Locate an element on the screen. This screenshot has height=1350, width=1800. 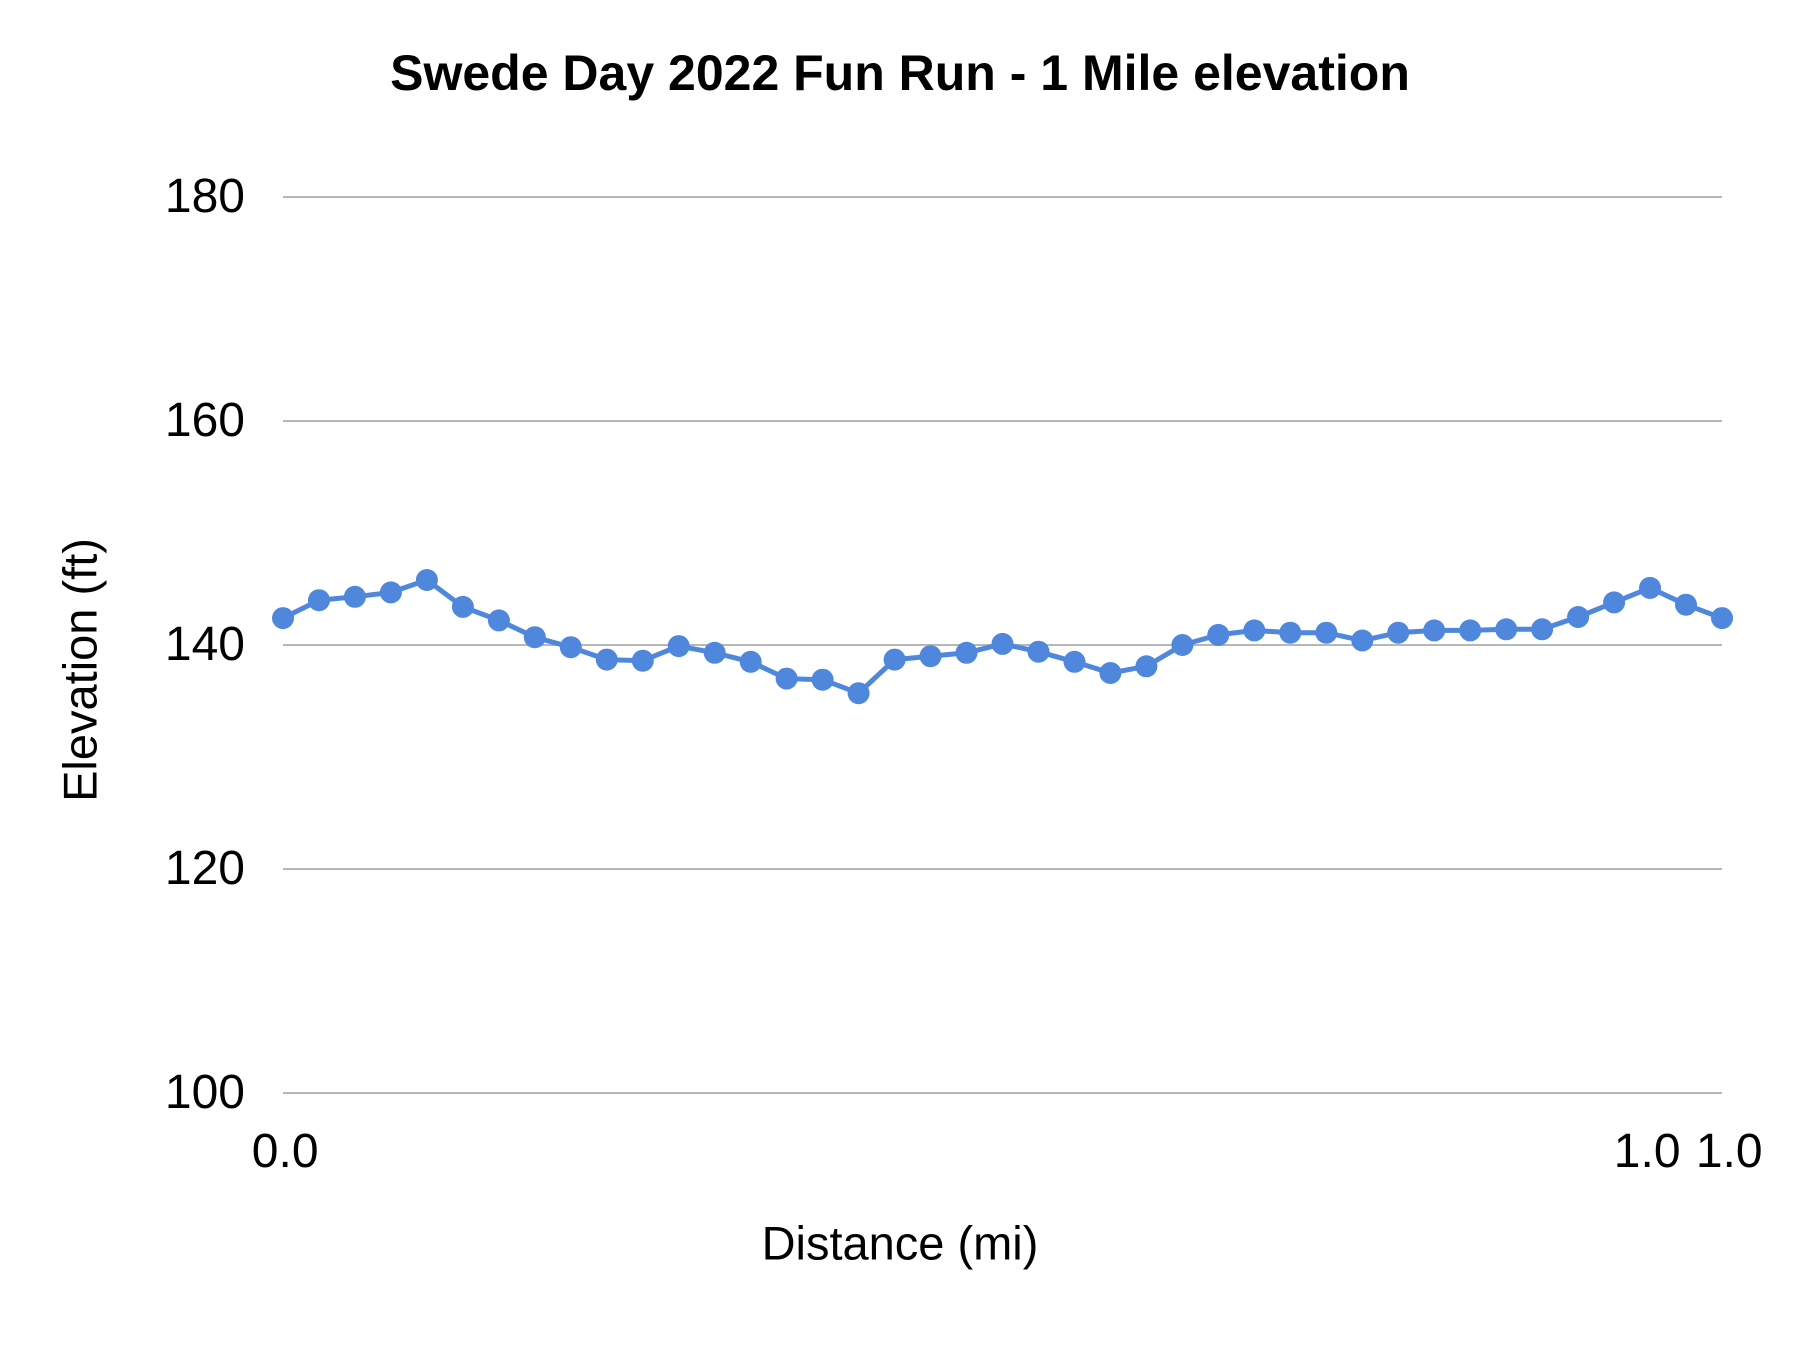
y-tick-label: 180 is located at coordinates (204, 196).